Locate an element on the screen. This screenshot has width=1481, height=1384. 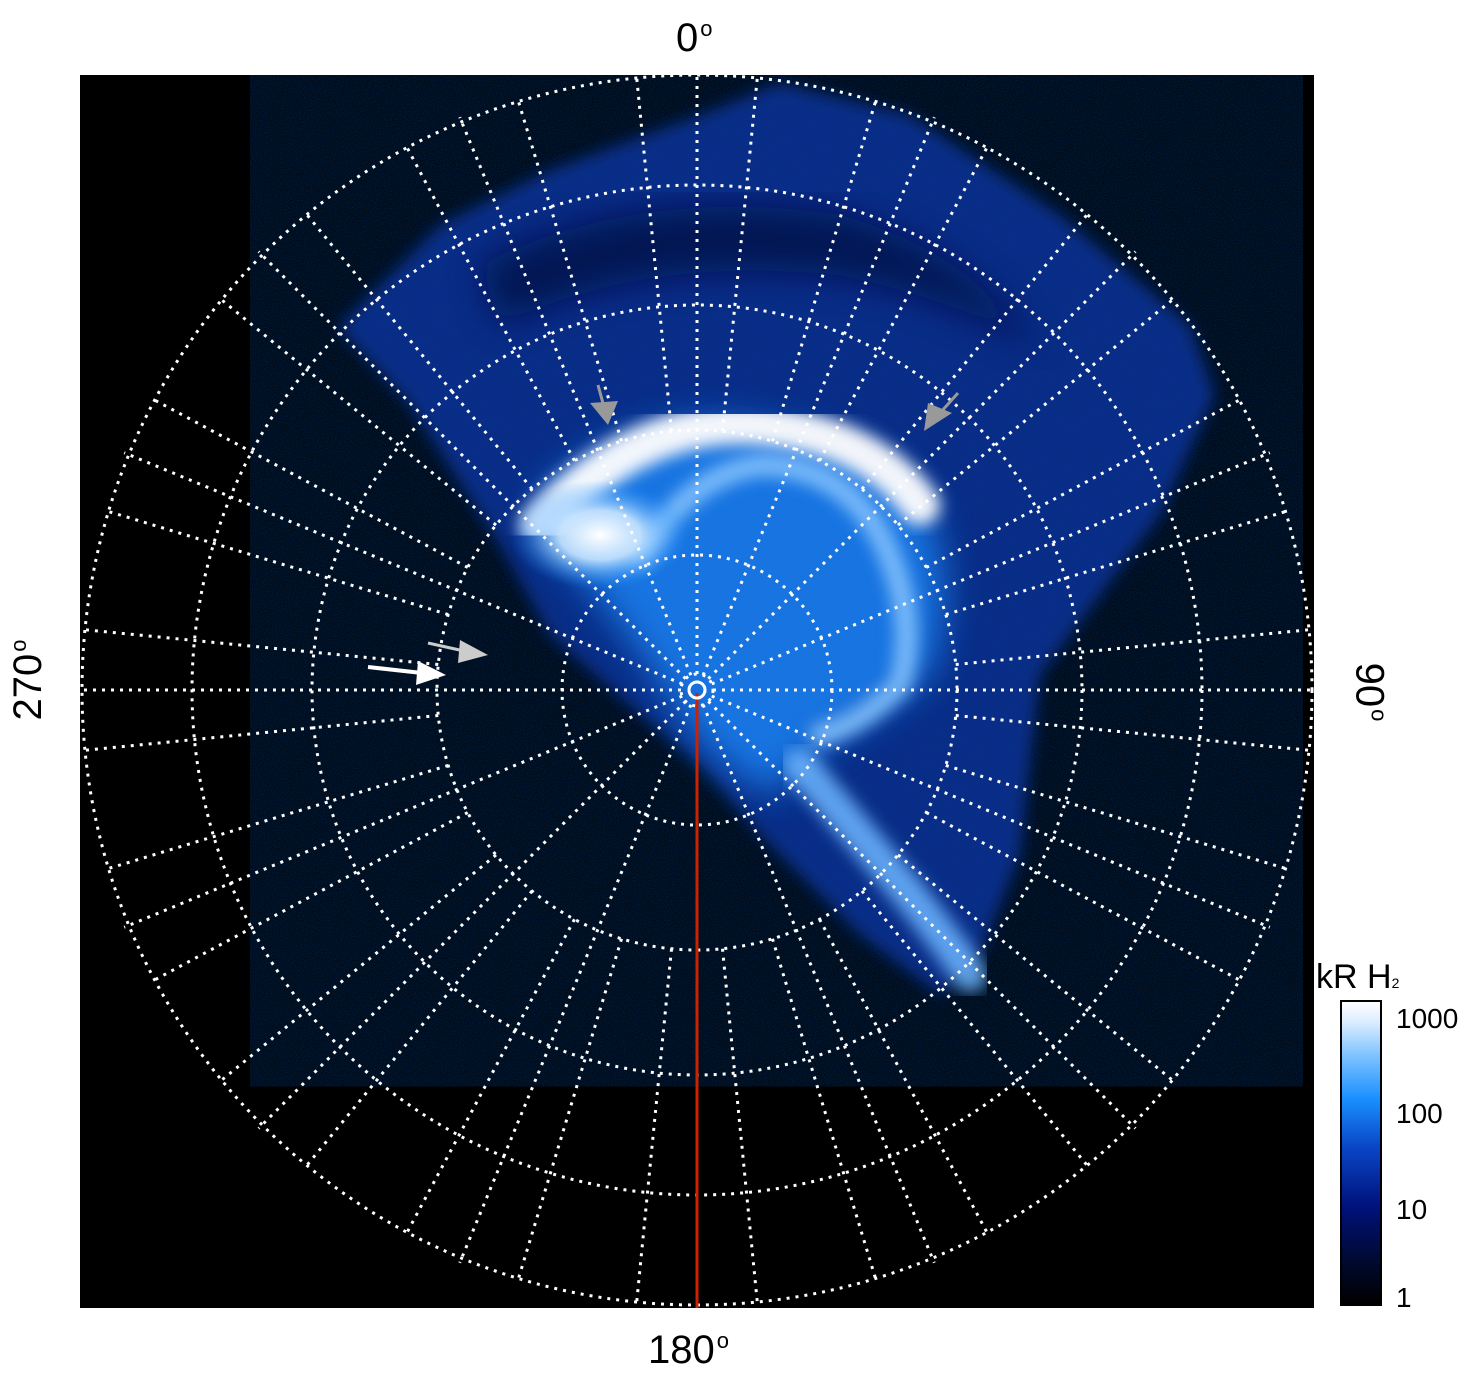
colorbar-tick-1000: 1000 is located at coordinates (1427, 1018).